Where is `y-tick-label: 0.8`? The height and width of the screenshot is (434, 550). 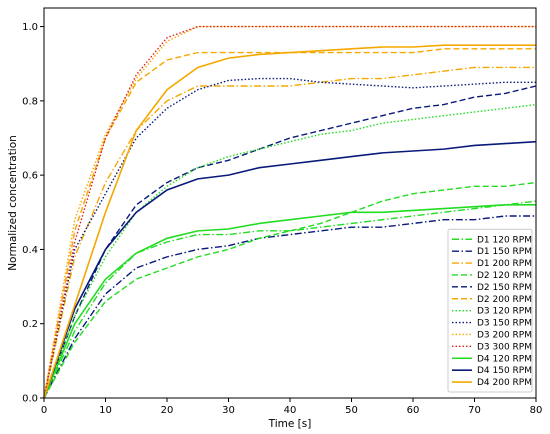
y-tick-label: 0.8 is located at coordinates (30, 101).